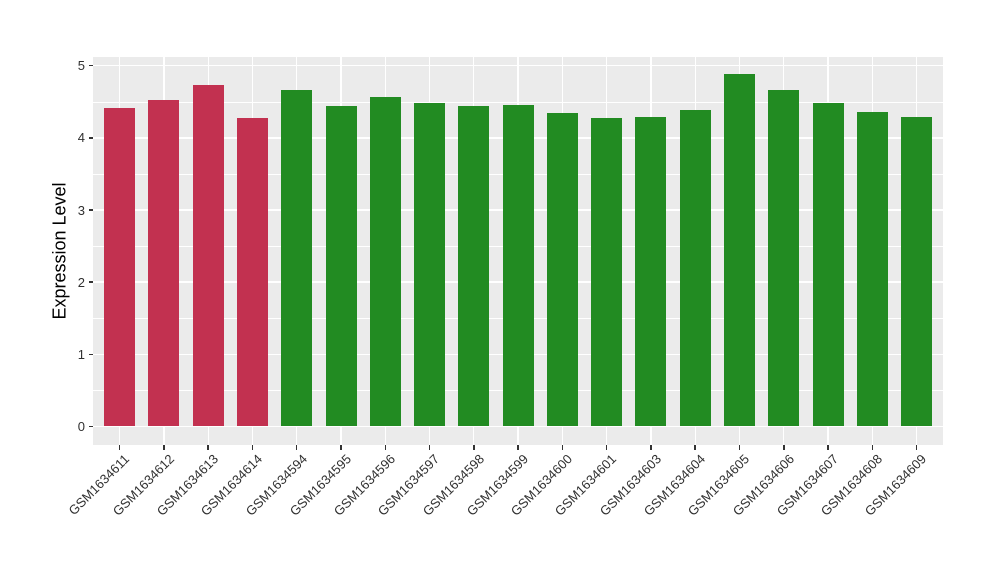 The image size is (1000, 580). I want to click on bar-GSM1634599, so click(518, 265).